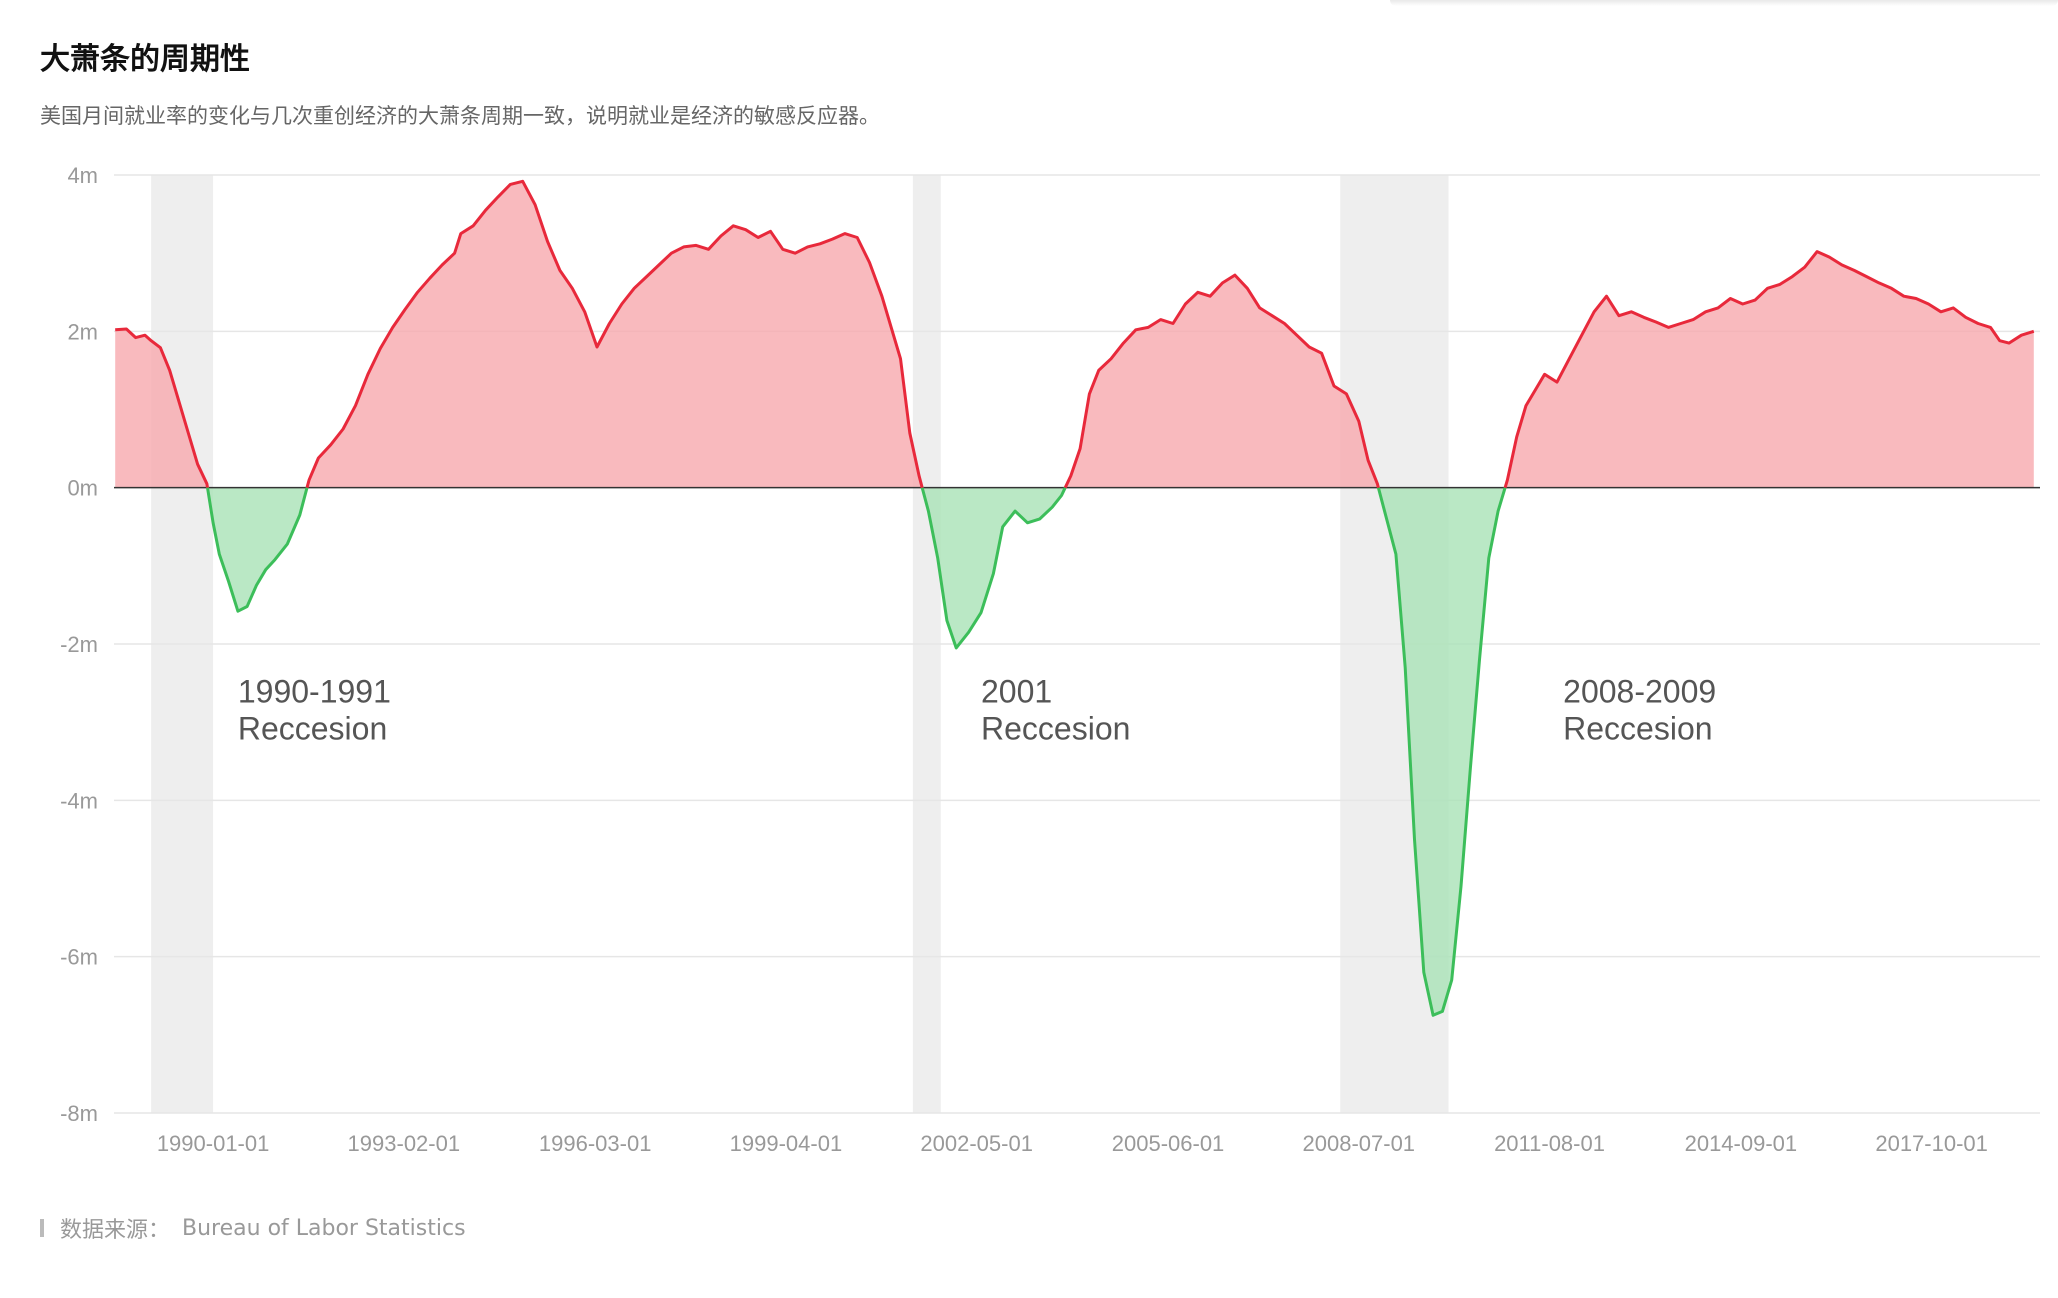  Describe the element at coordinates (312, 729) in the screenshot. I see `recession-label-line2-1: Reccesion` at that location.